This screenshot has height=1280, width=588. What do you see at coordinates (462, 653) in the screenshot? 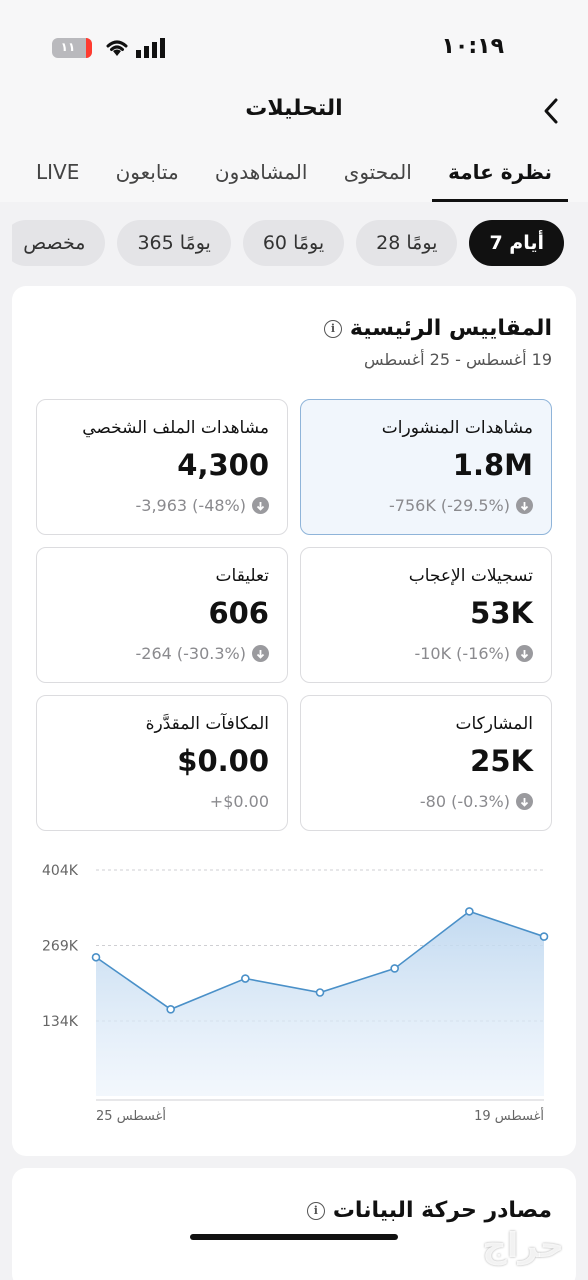
I see `metric-change-text: -10K (-16%)` at bounding box center [462, 653].